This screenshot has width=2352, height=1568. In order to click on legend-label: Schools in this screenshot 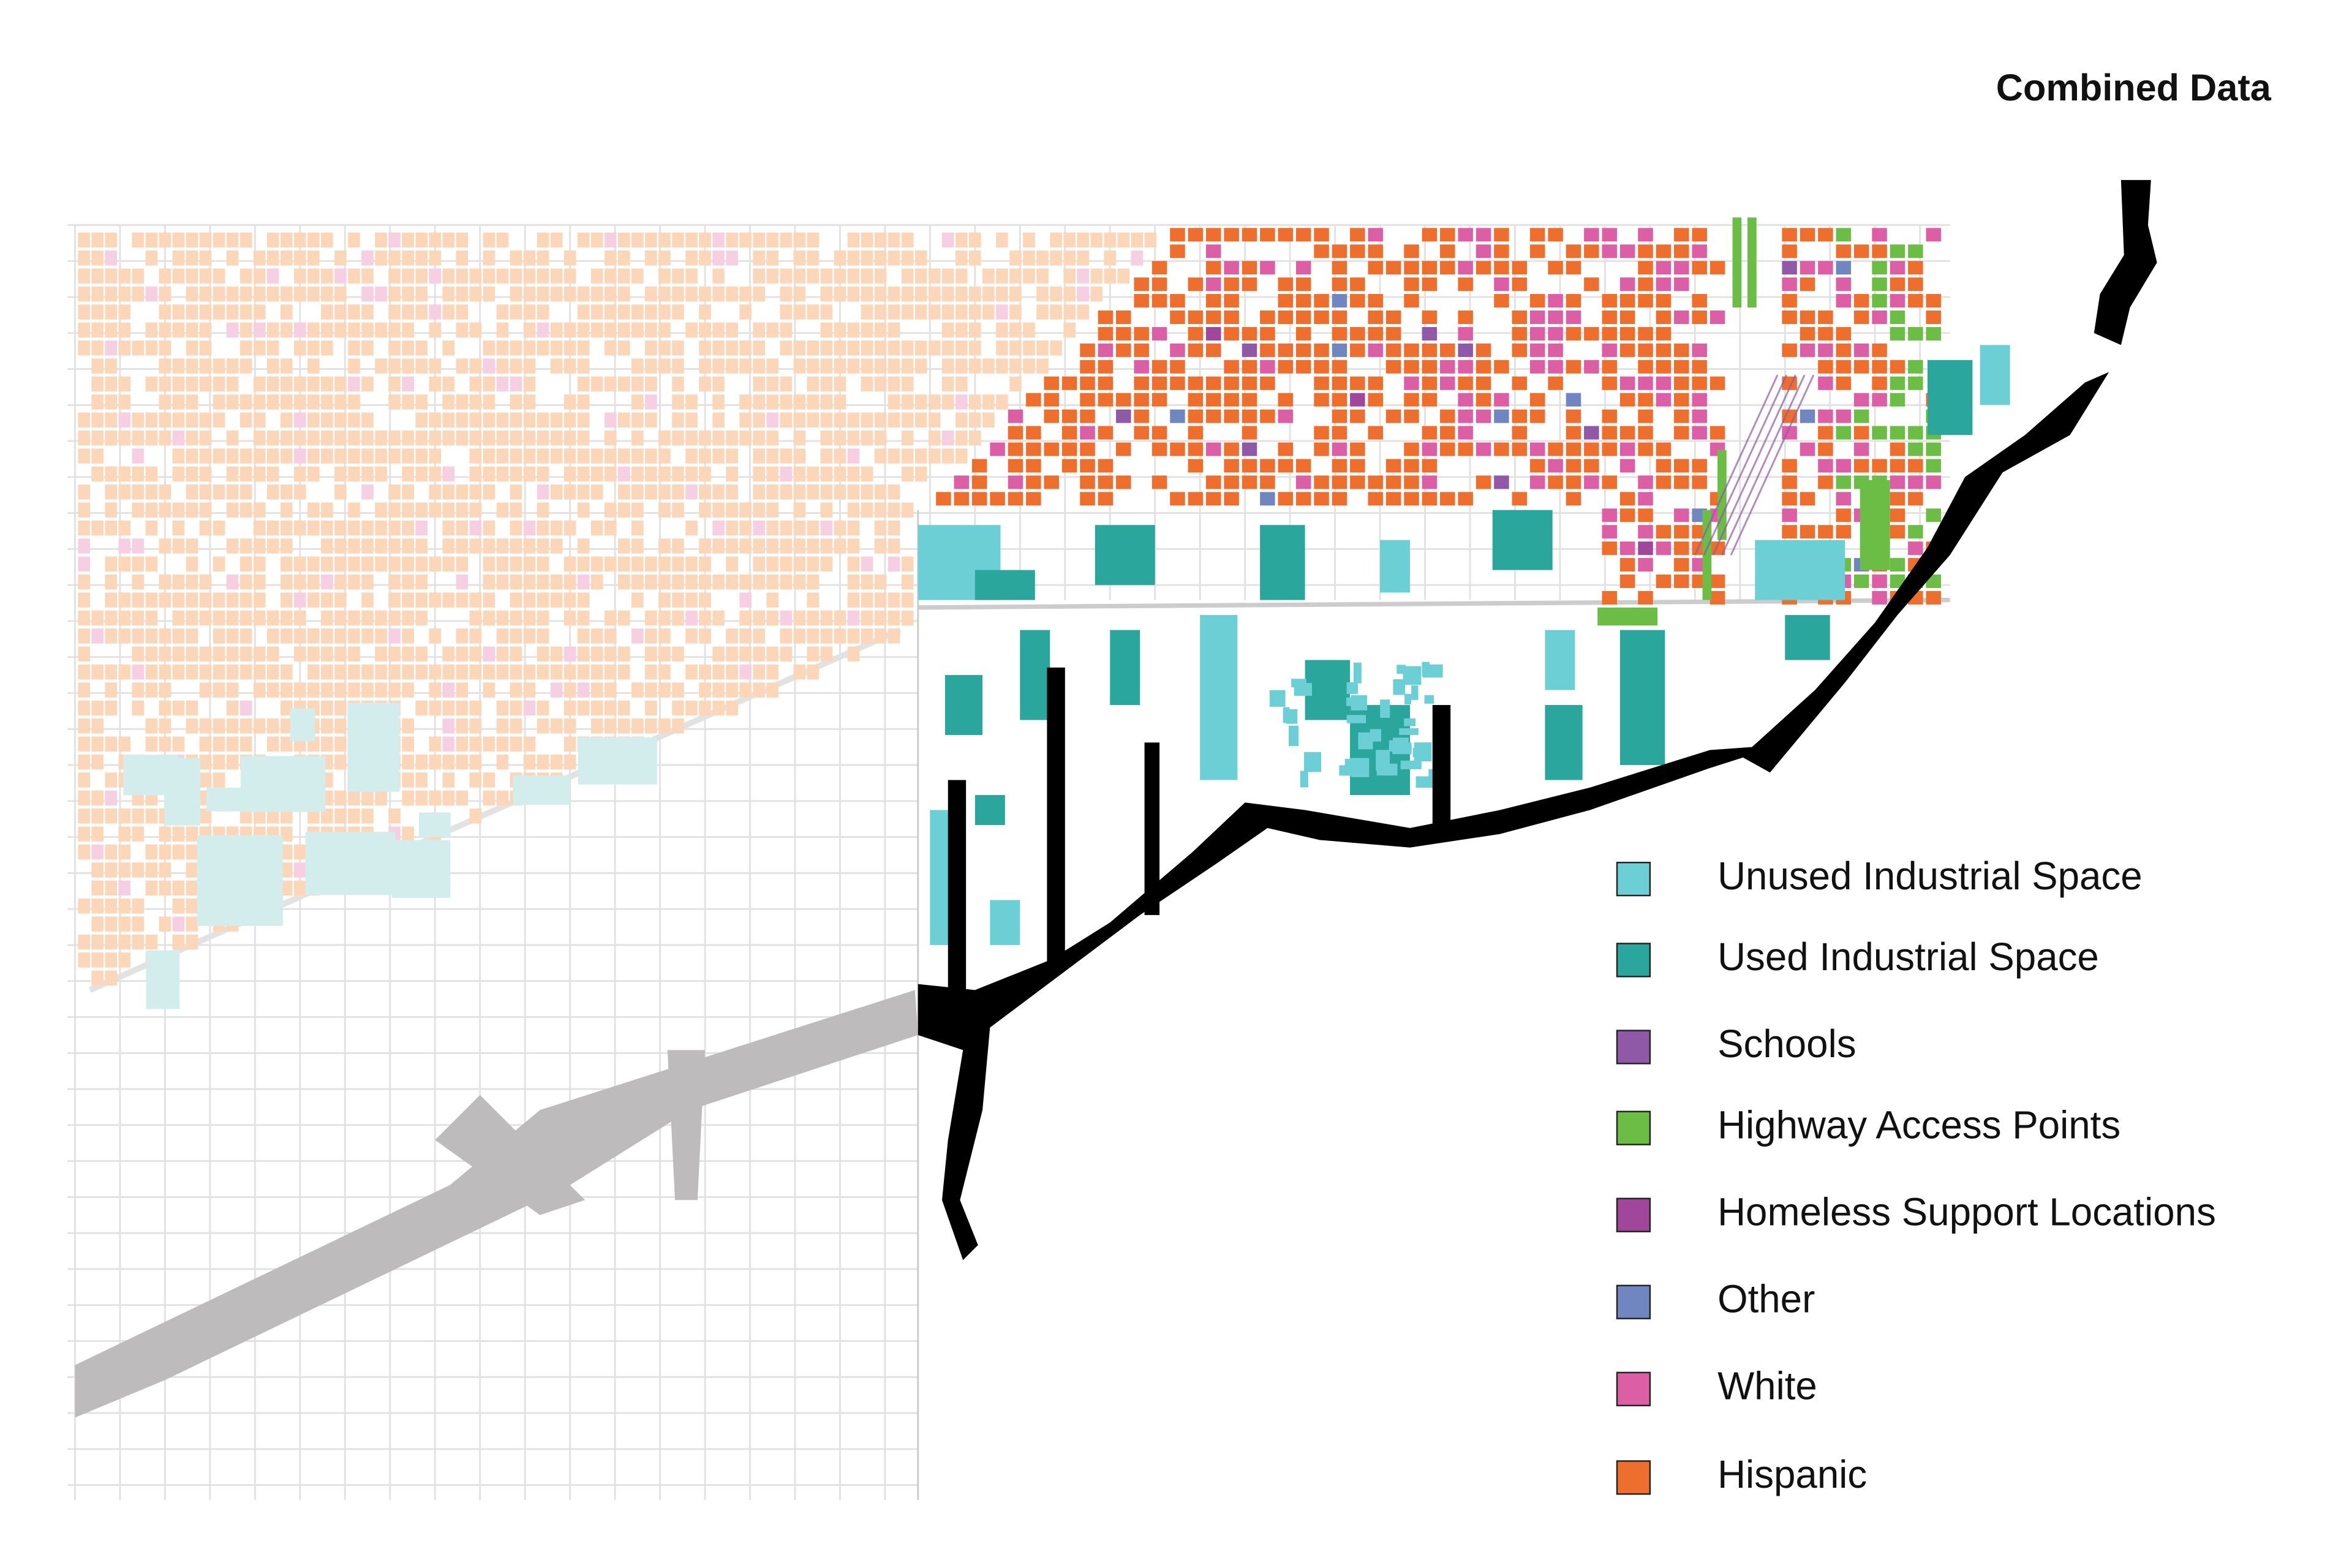, I will do `click(1787, 1044)`.